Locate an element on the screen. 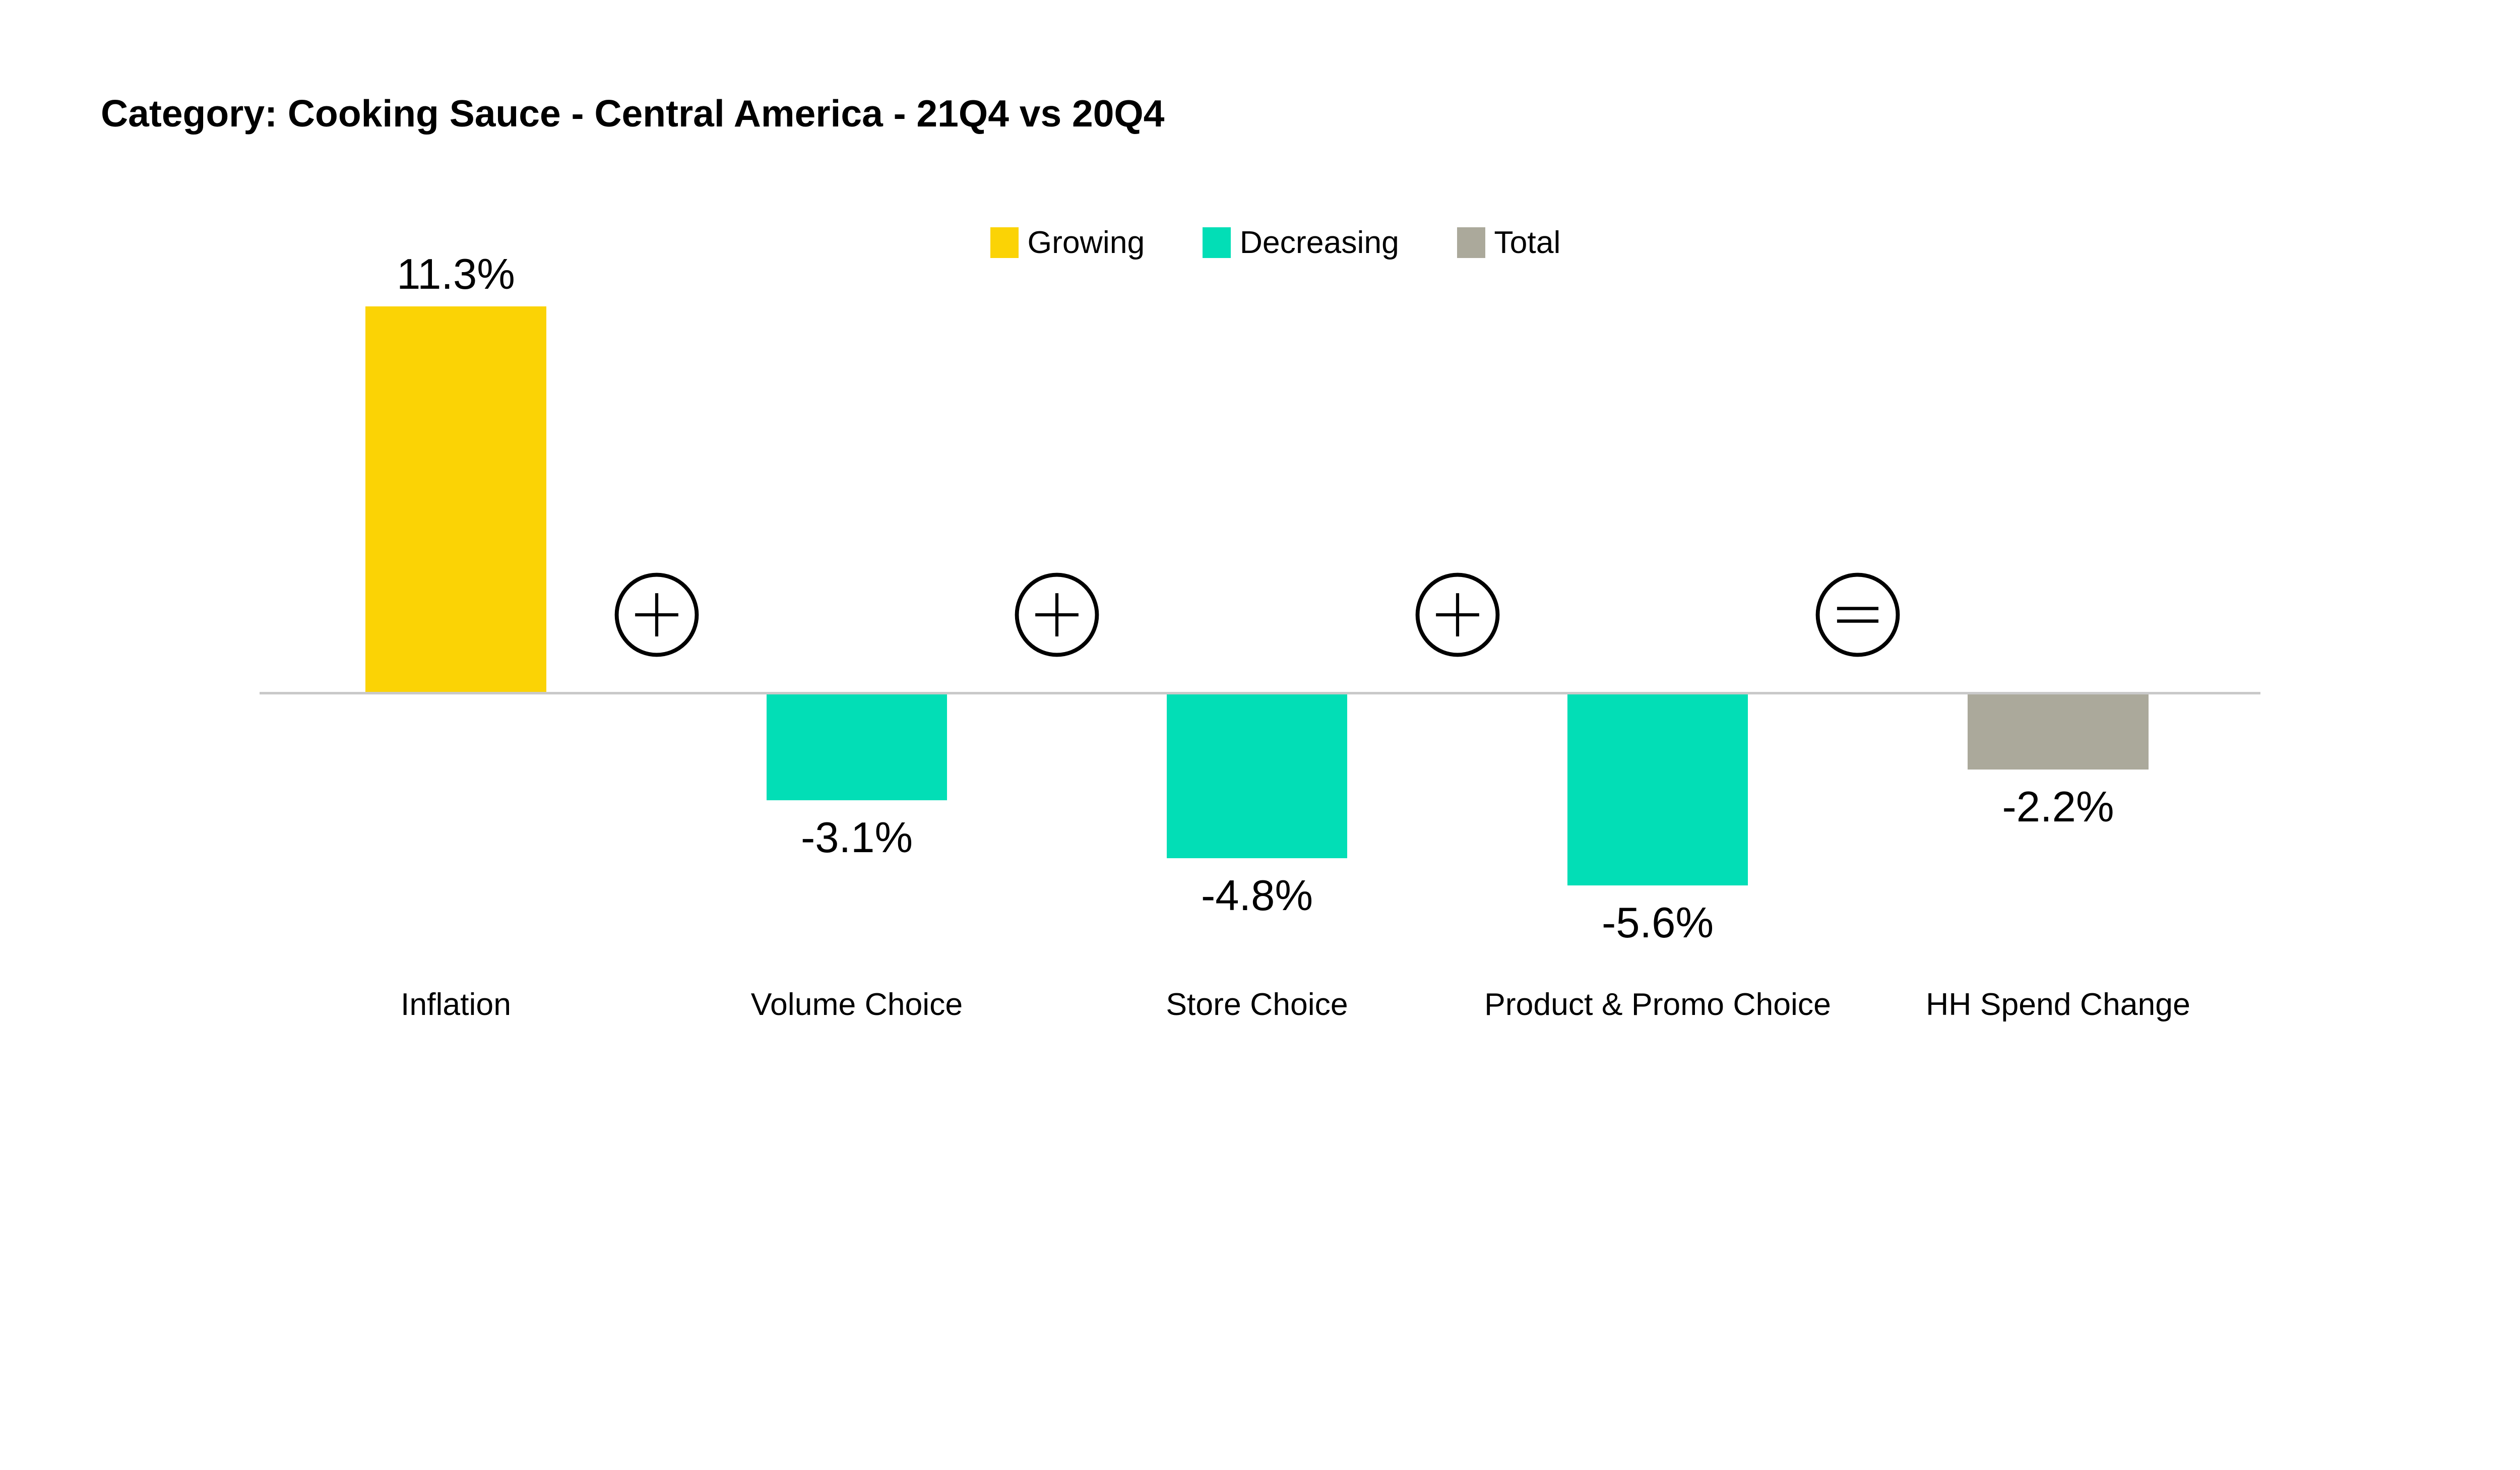  legend-item-total: Total is located at coordinates (1509, 243).